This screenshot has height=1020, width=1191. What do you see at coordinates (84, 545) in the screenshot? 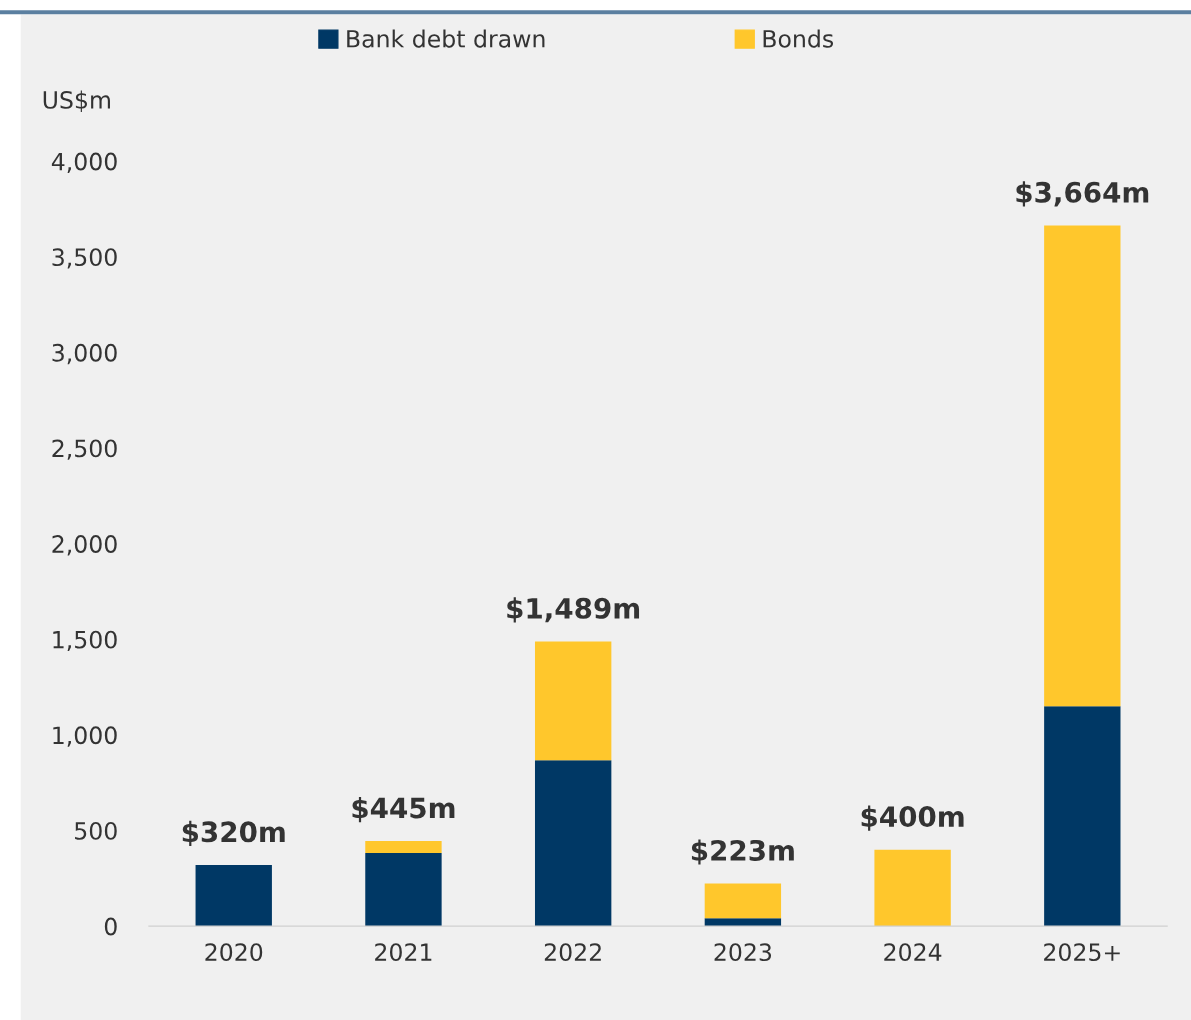
I see `y-tick-label: 2,000` at bounding box center [84, 545].